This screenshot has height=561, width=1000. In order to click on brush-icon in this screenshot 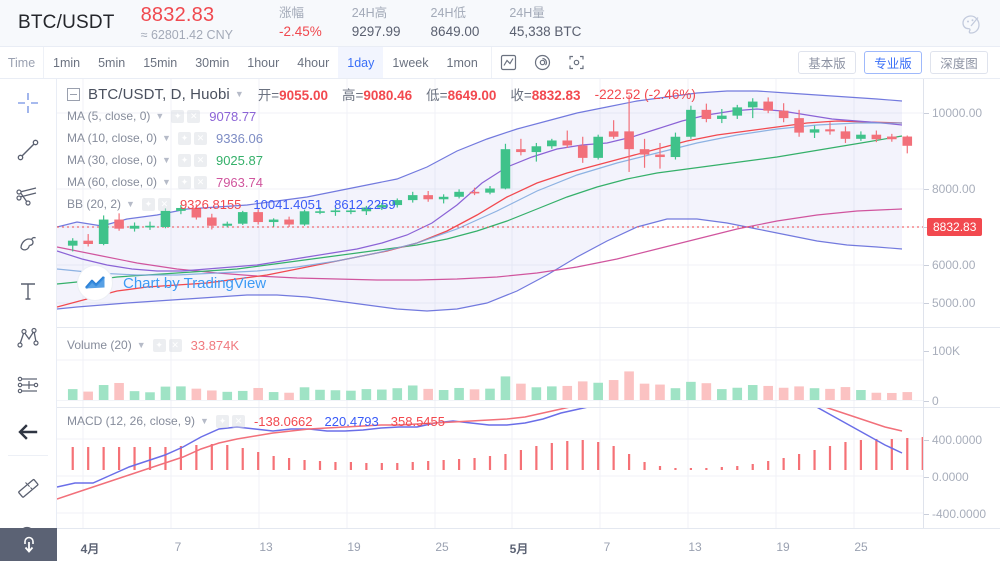, I will do `click(28, 243)`.